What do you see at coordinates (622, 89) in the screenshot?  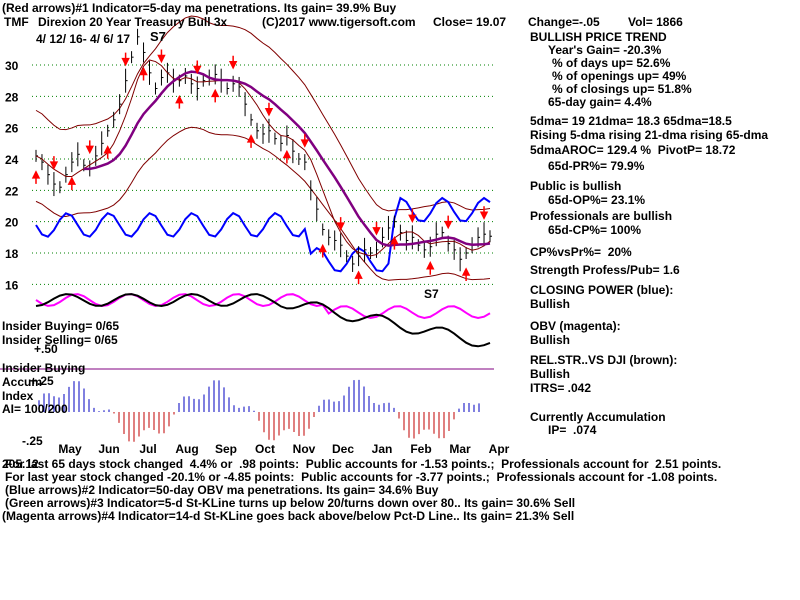 I see `stats-line: % of closings up= 51.8%` at bounding box center [622, 89].